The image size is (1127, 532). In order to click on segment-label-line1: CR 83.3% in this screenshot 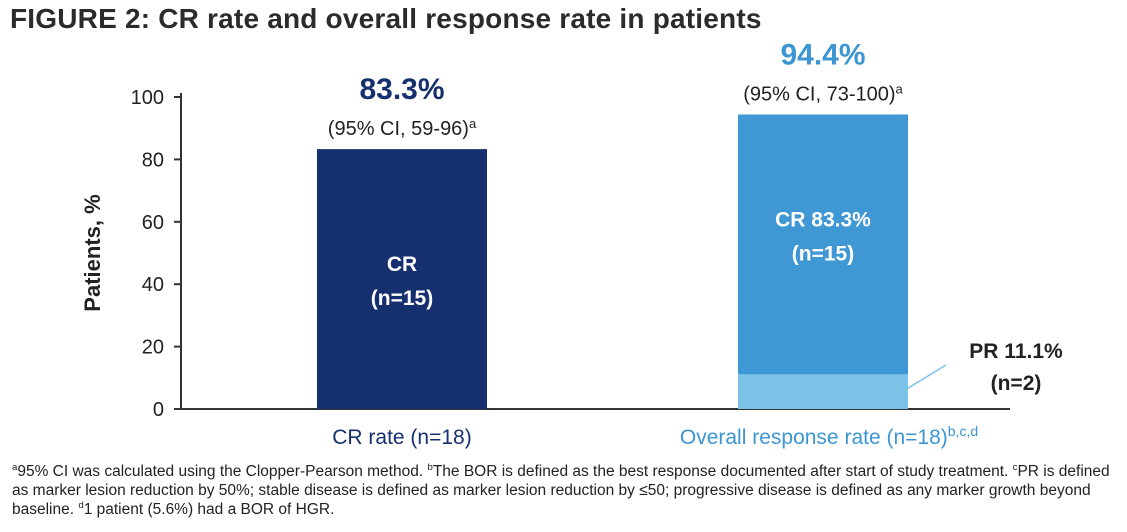, I will do `click(823, 219)`.